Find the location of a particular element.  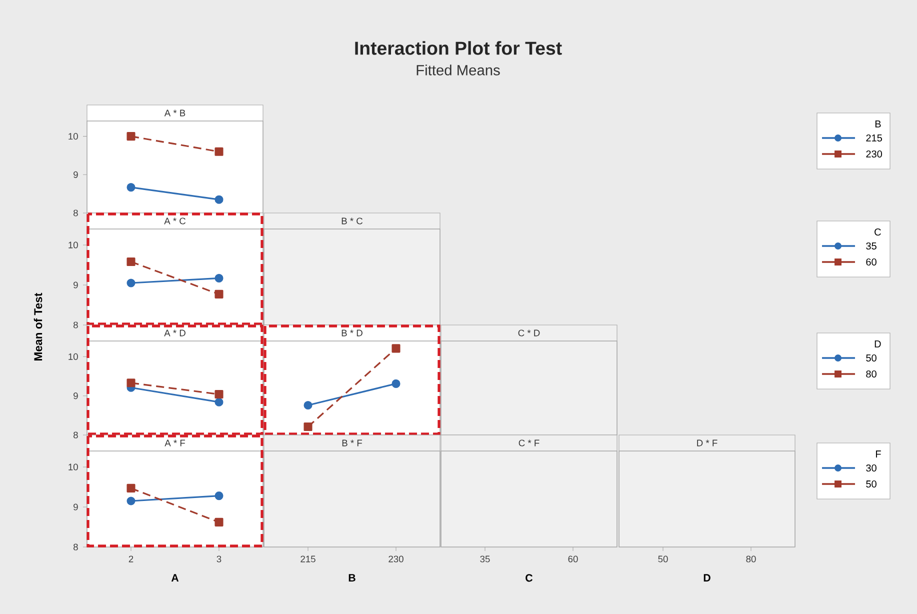

x-tick-label: 60 is located at coordinates (573, 559).